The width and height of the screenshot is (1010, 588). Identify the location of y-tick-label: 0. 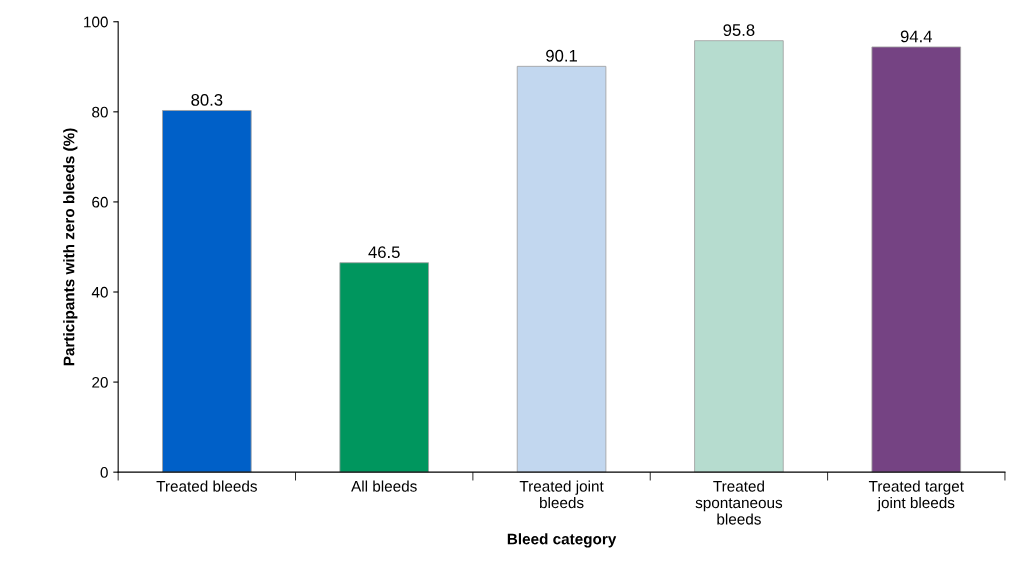
(104, 472).